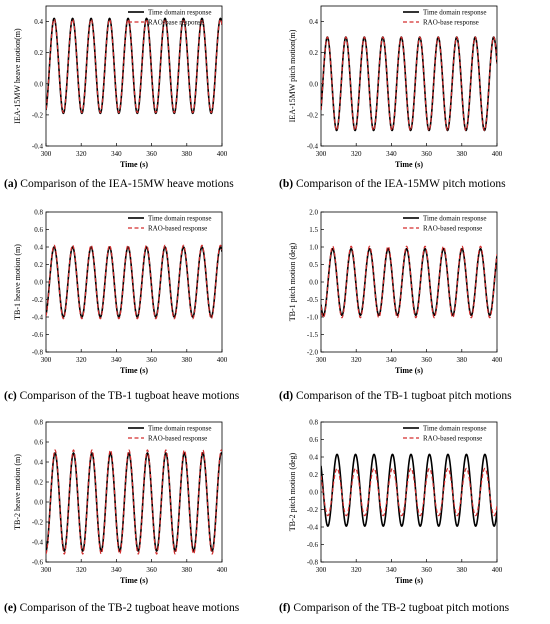  I want to click on y-tick-label: -2.0, so click(313, 353).